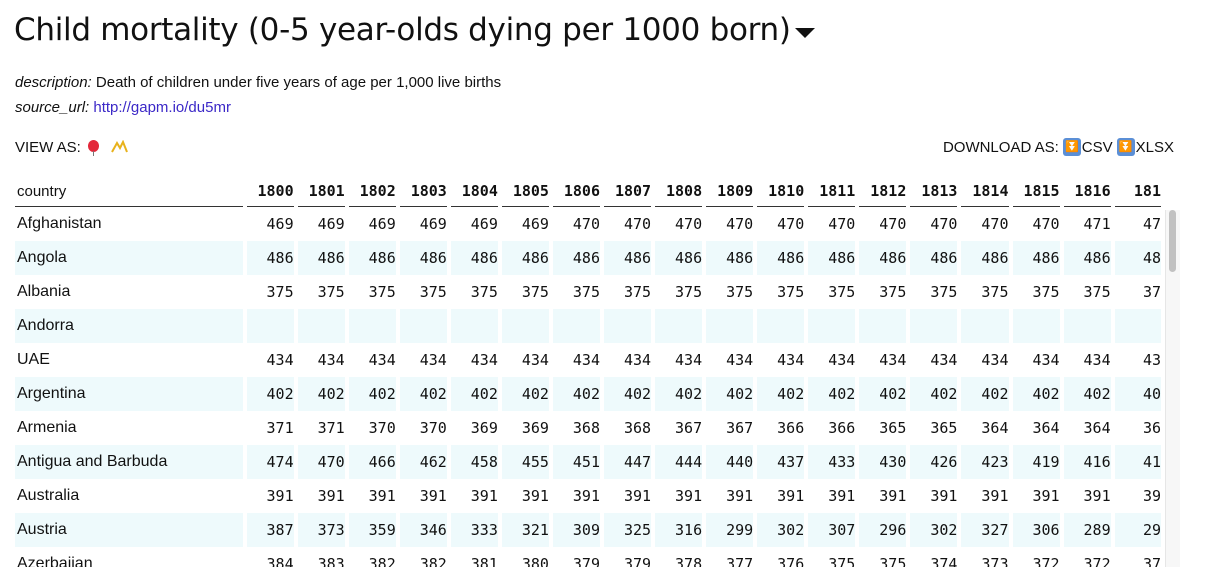 The width and height of the screenshot is (1228, 567). I want to click on graph-icon, so click(119, 147).